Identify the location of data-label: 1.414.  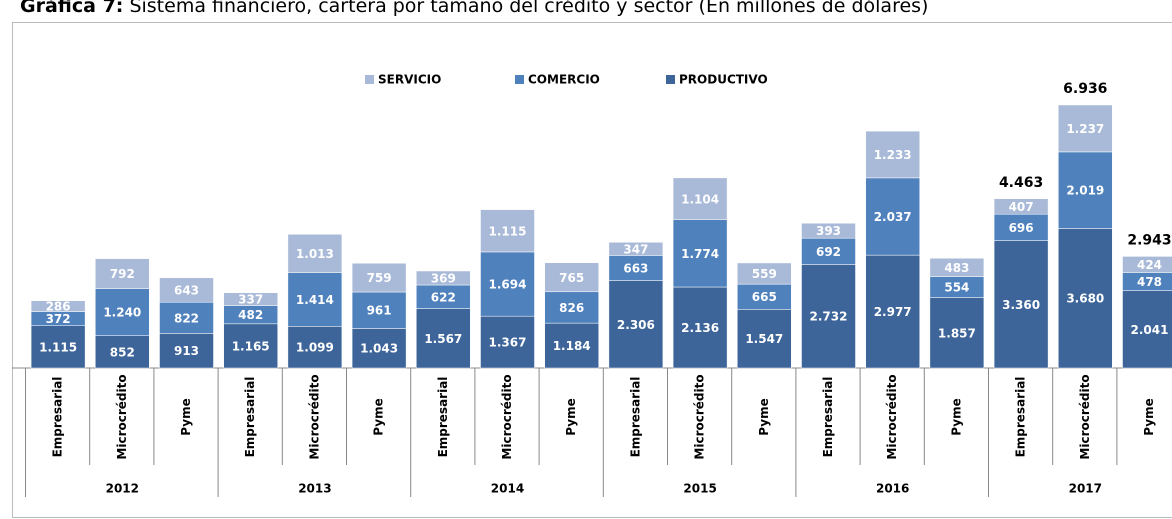
(315, 300).